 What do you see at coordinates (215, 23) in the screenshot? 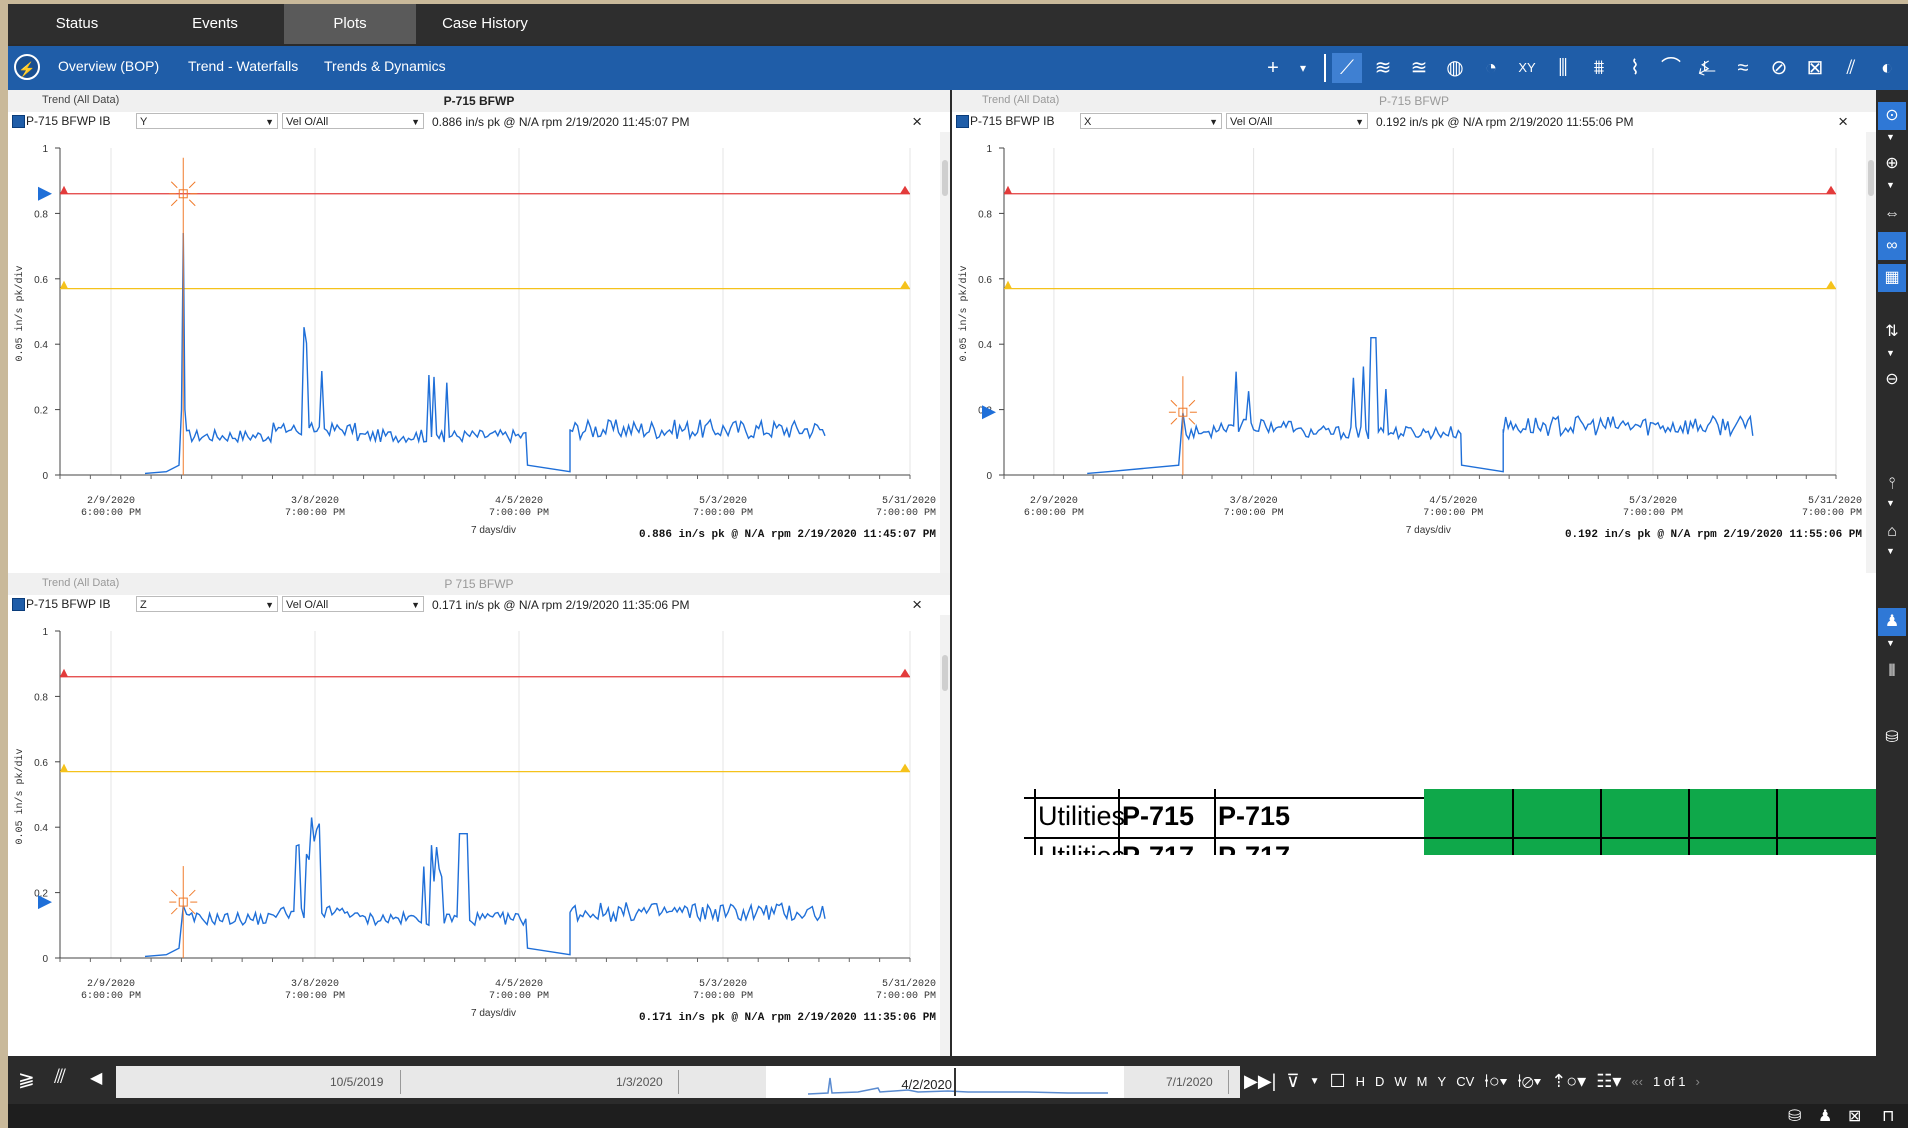
I see `tab-events: Events` at bounding box center [215, 23].